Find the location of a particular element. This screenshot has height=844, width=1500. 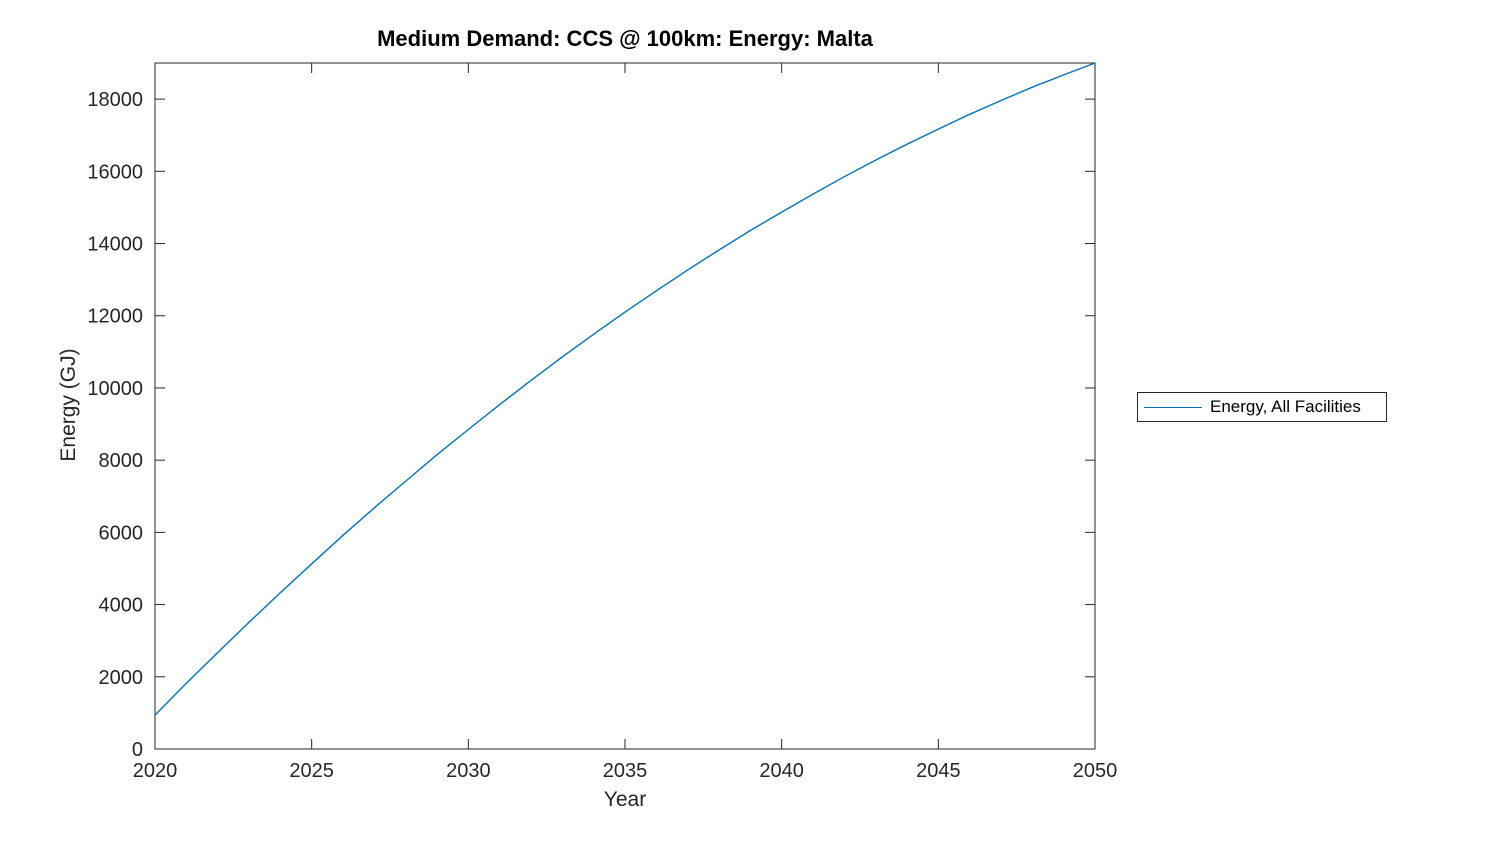

y-tick-label: 6000 is located at coordinates (121, 533).